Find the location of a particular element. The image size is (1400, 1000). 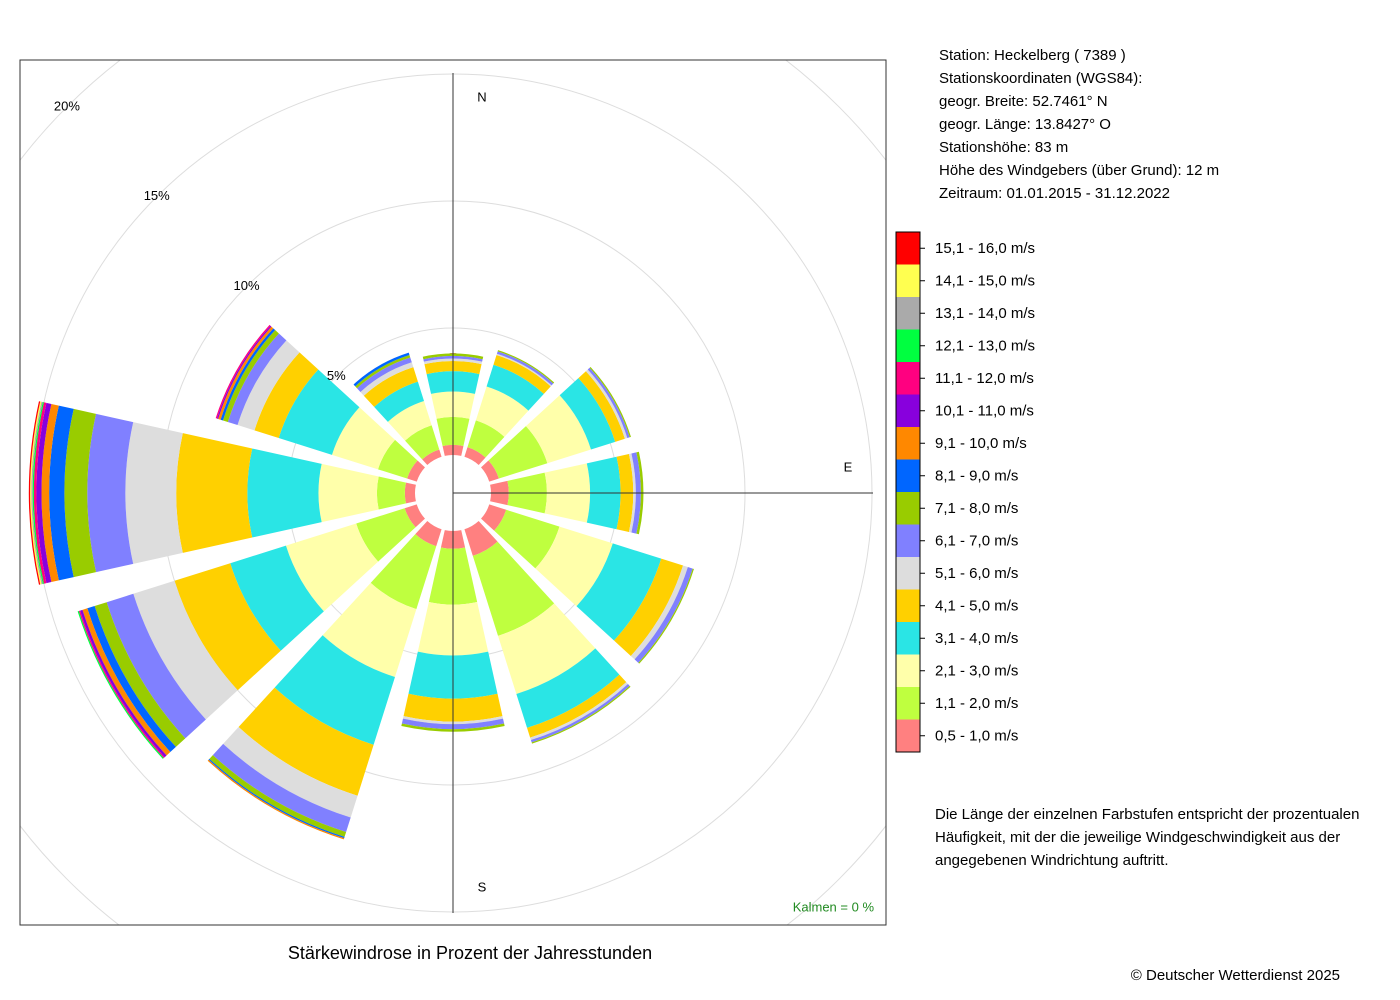

legend-label: 5,1 - 6,0 m/s is located at coordinates (976, 573).